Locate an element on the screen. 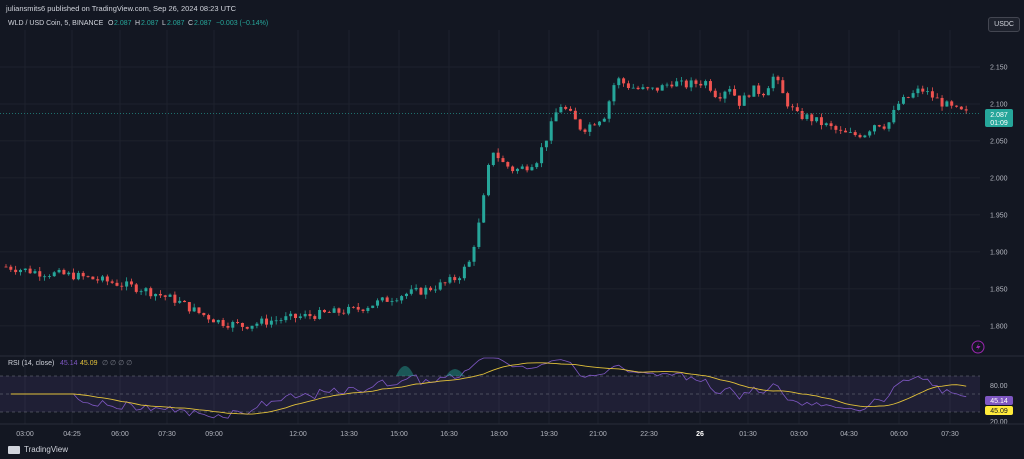 This screenshot has width=1024, height=459. rsi-ma-line is located at coordinates (488, 388).